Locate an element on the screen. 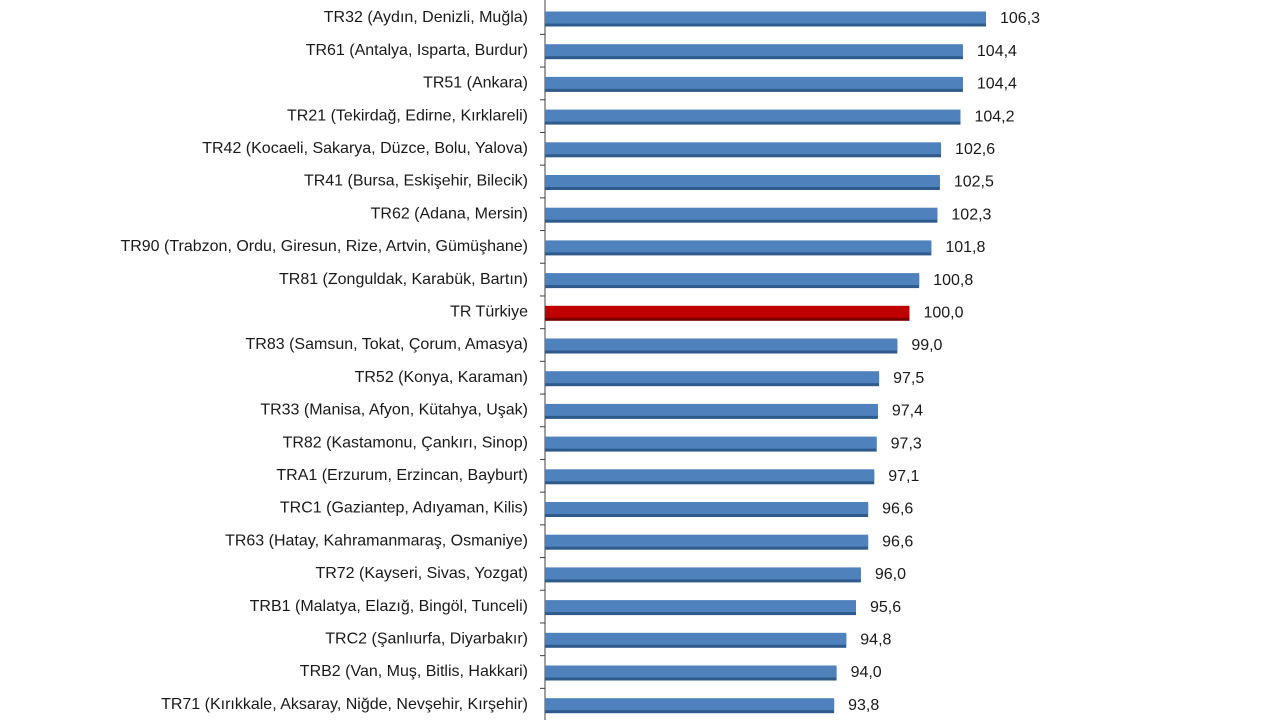  category-label: TR62 (Adana, Mersin) is located at coordinates (449, 213).